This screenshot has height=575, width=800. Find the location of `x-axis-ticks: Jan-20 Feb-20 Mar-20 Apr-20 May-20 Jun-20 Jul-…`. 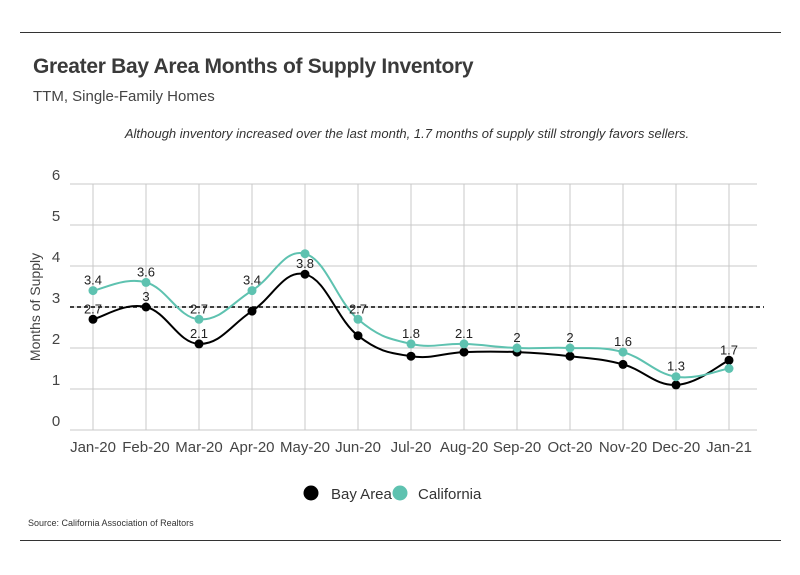

x-axis-ticks: Jan-20 Feb-20 Mar-20 Apr-20 May-20 Jun-20 Jul-… is located at coordinates (411, 447).